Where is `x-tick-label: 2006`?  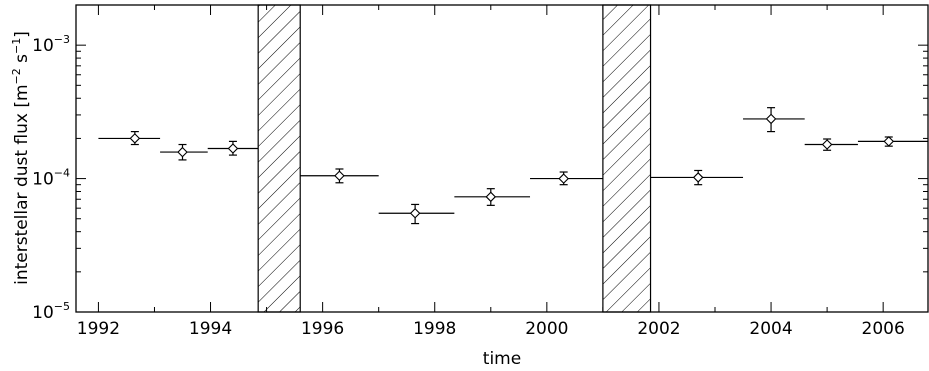
x-tick-label: 2006 is located at coordinates (883, 329).